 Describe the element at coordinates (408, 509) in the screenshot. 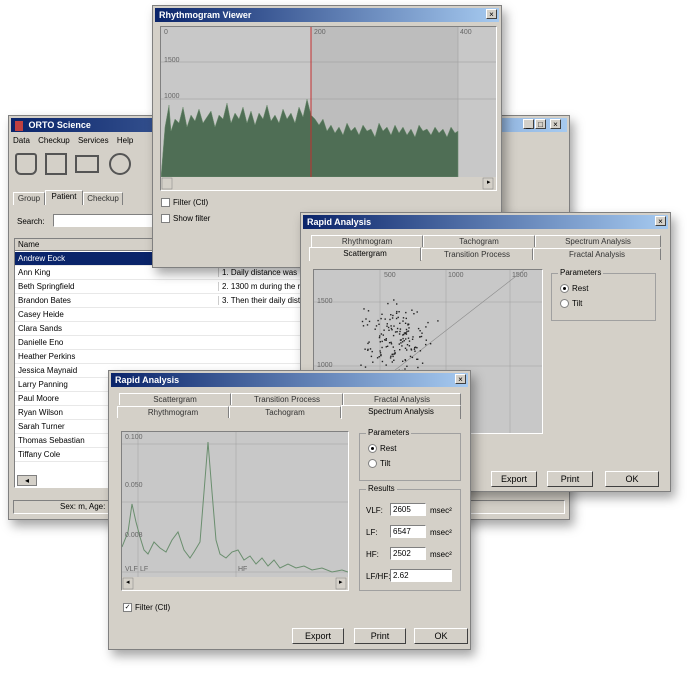

I see `vlf-field: 2605` at that location.